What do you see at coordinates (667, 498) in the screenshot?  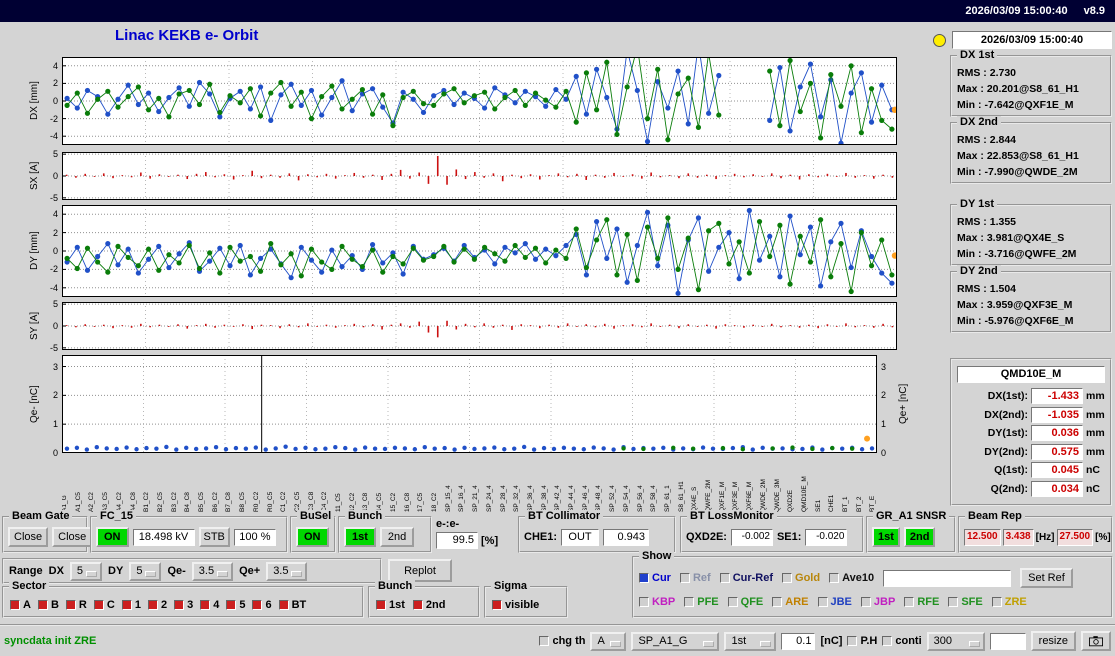 I see `x-axis-label: SP_61_1` at bounding box center [667, 498].